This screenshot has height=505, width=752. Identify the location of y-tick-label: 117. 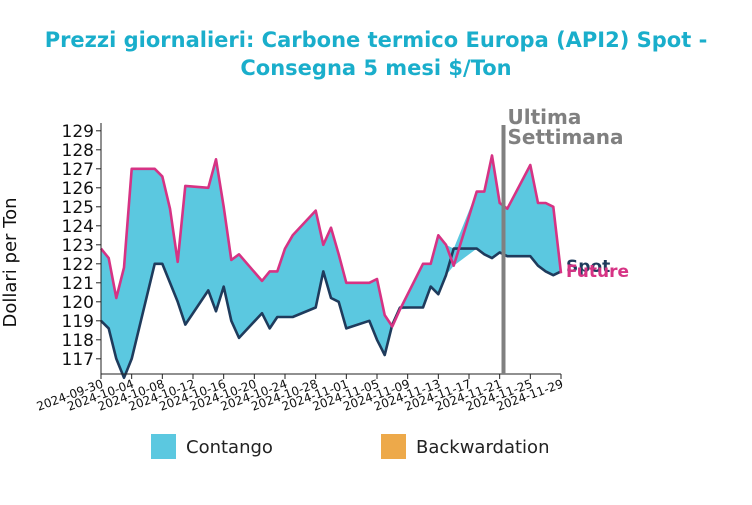
(78, 360).